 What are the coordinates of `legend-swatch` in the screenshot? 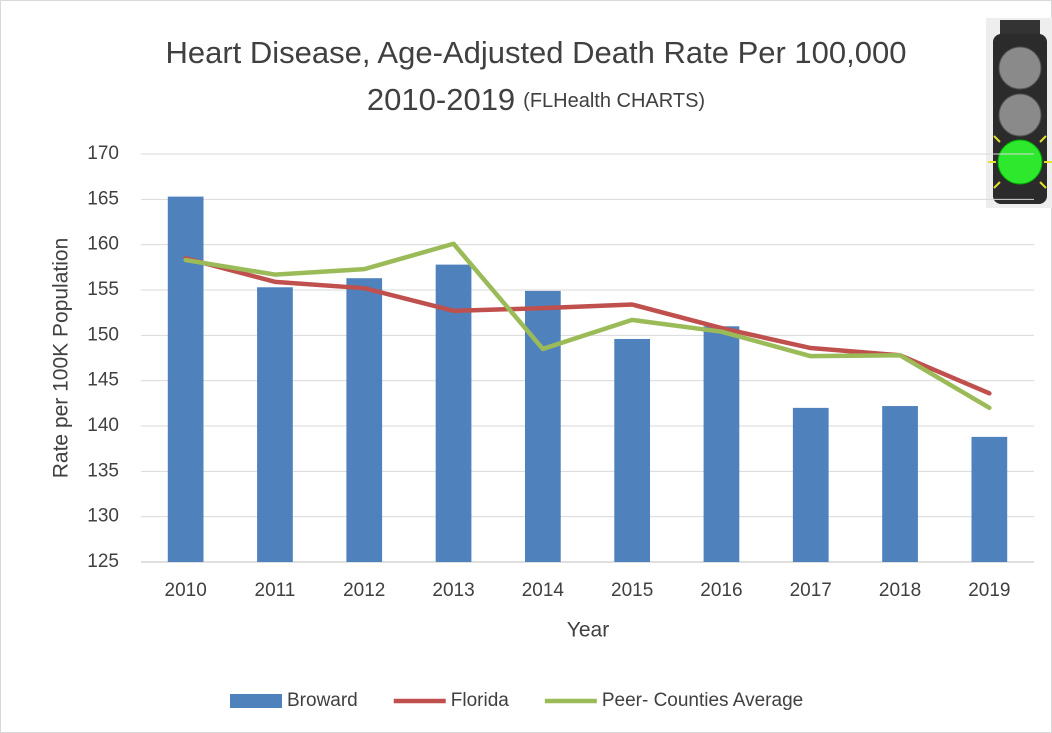 It's located at (256, 701).